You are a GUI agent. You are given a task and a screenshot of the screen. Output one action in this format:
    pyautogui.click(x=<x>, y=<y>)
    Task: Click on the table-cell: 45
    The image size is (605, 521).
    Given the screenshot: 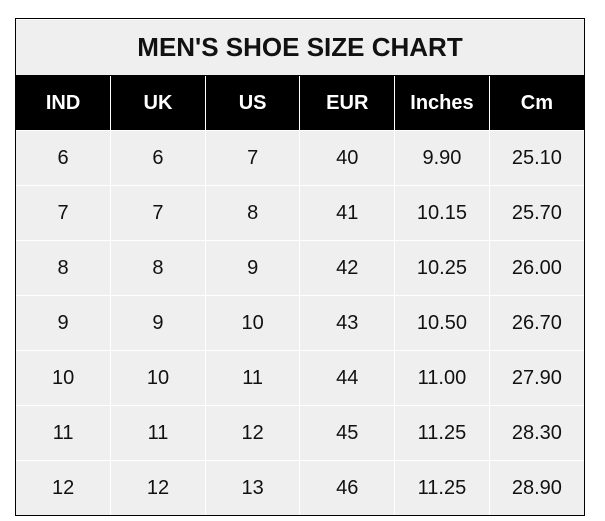 What is the action you would take?
    pyautogui.click(x=347, y=433)
    